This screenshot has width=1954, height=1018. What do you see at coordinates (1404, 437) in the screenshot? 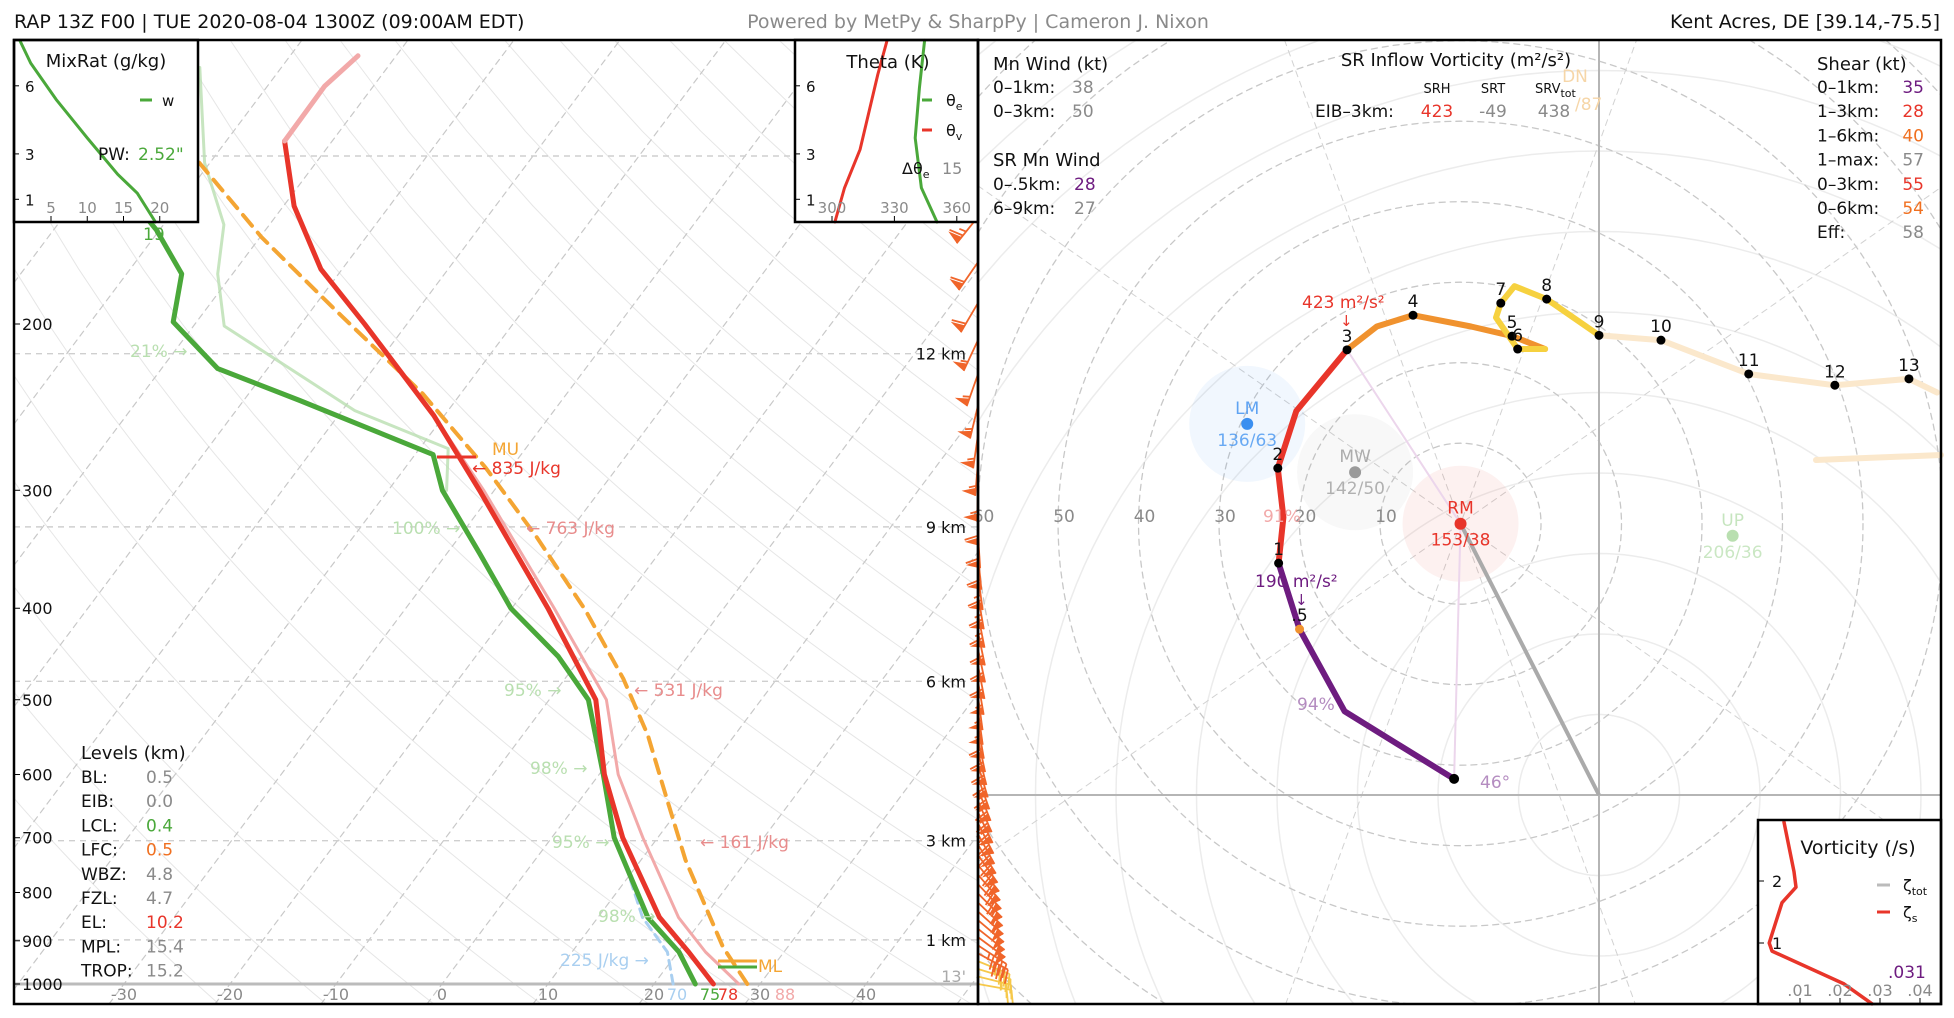
I see `inflow-line` at bounding box center [1404, 437].